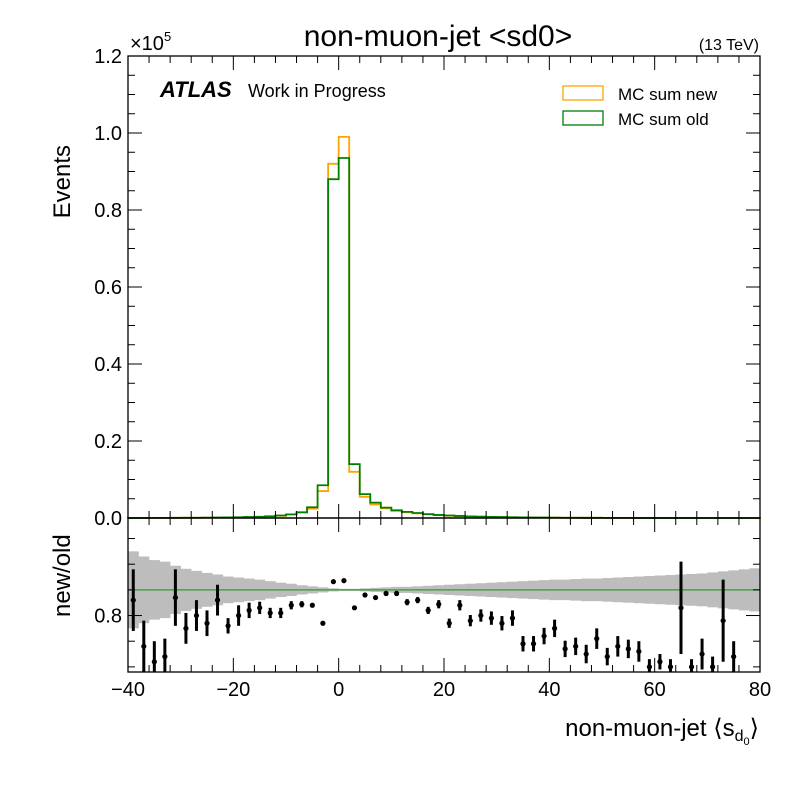  Describe the element at coordinates (108, 211) in the screenshot. I see `y-tick-label: 0.8` at that location.